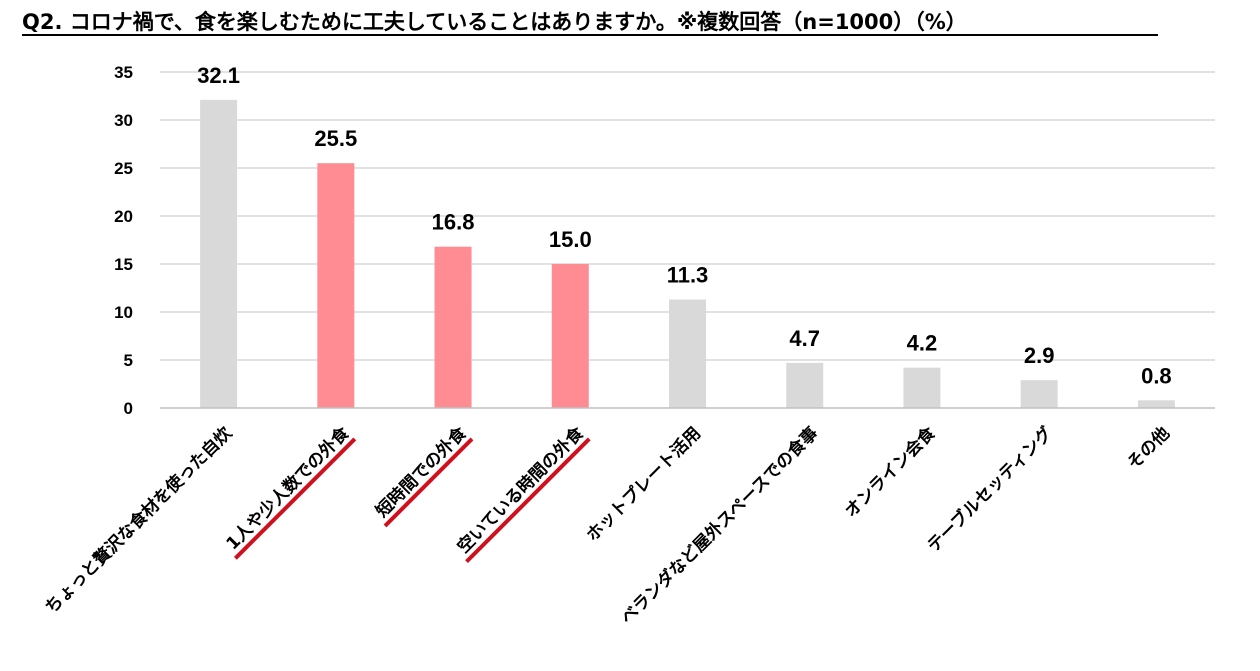  I want to click on category-label: ホットプレート活用, so click(643, 484).